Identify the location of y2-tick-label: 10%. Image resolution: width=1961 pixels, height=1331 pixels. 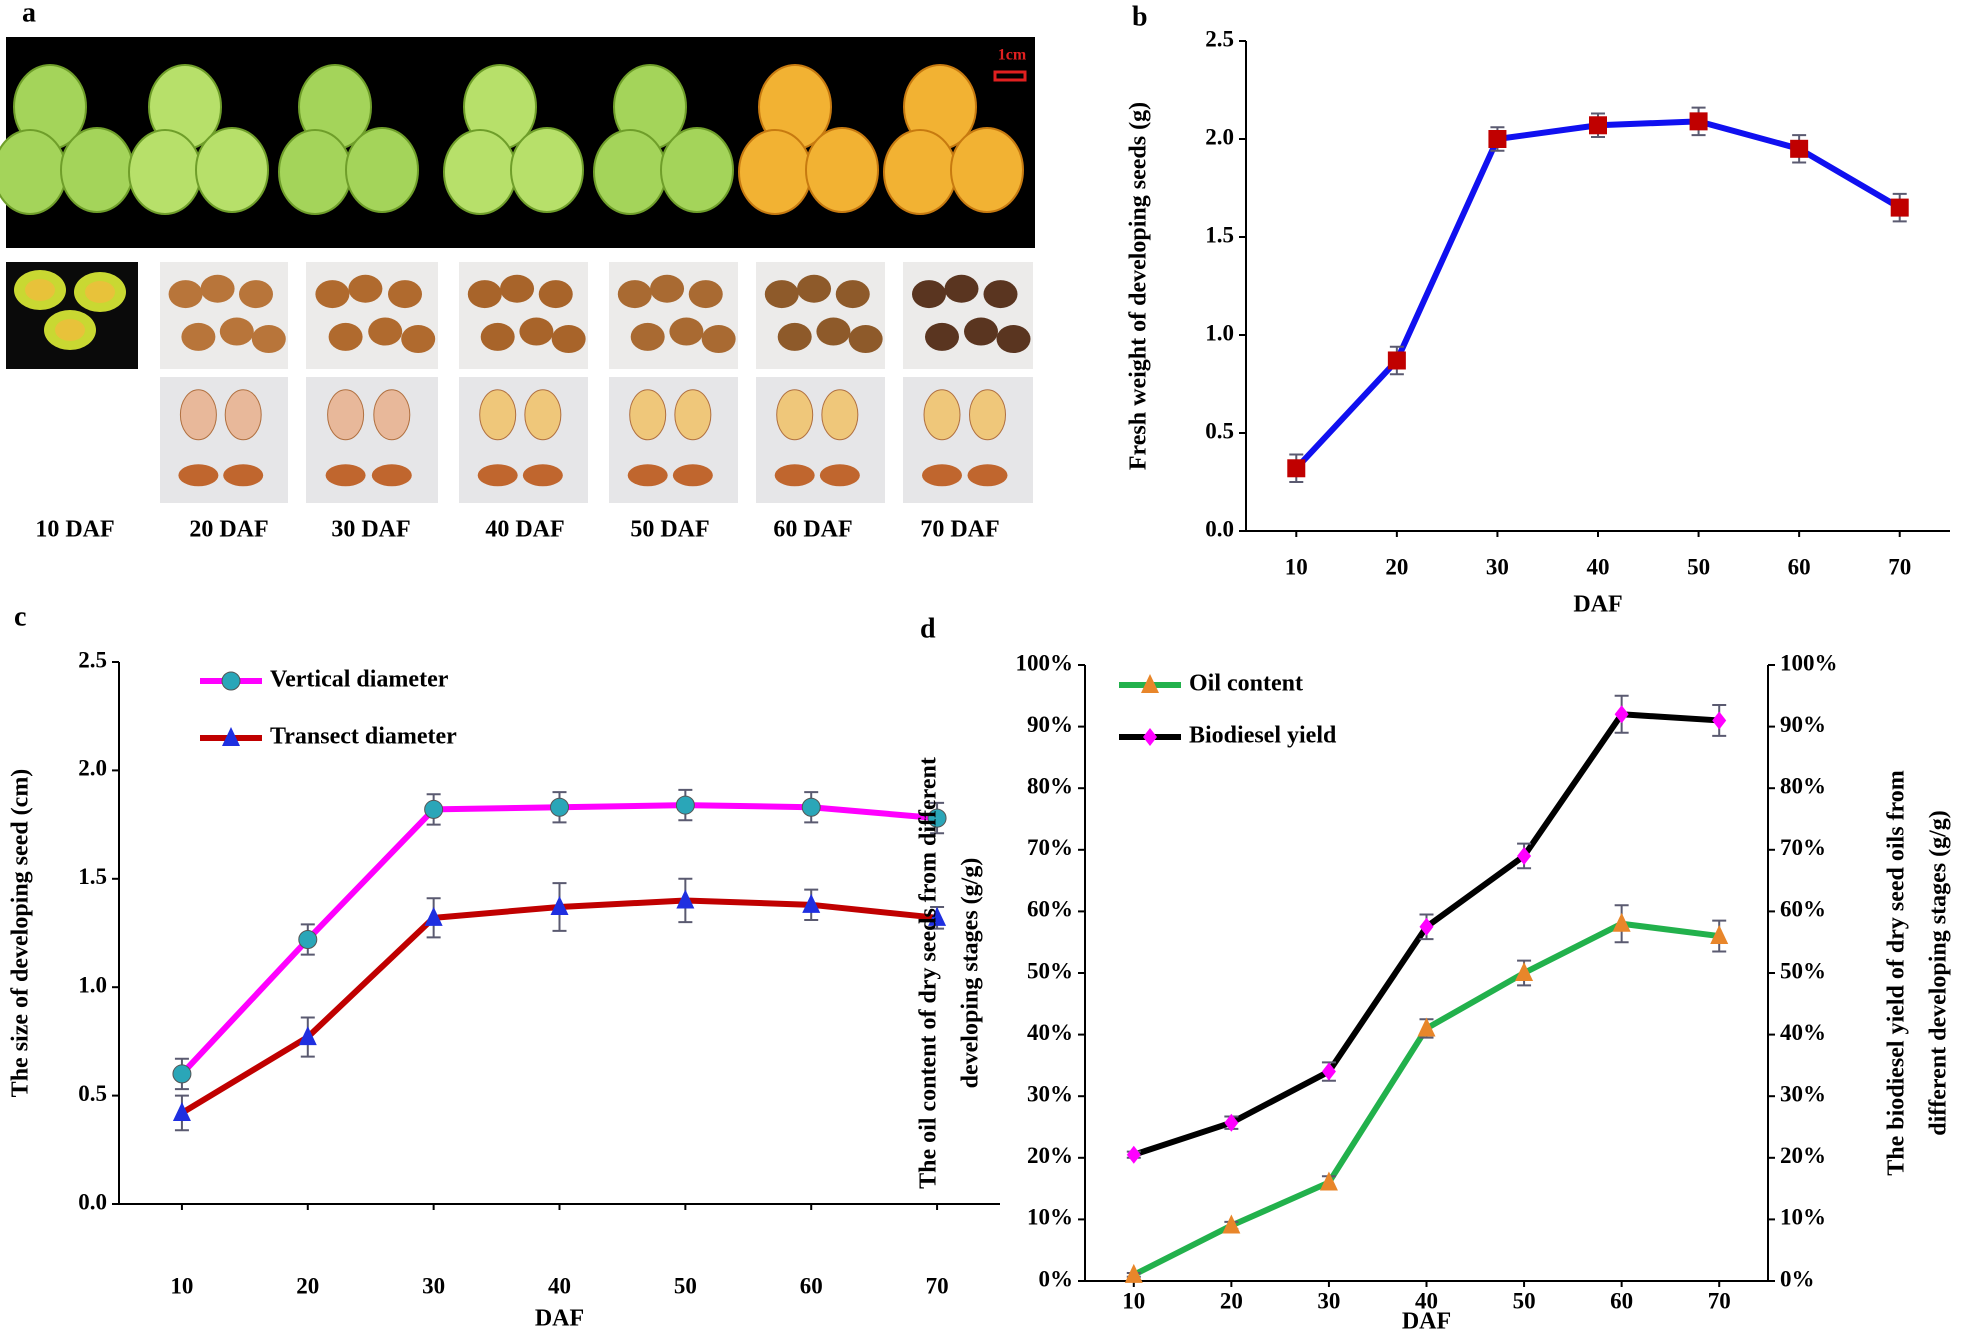
(1803, 1217).